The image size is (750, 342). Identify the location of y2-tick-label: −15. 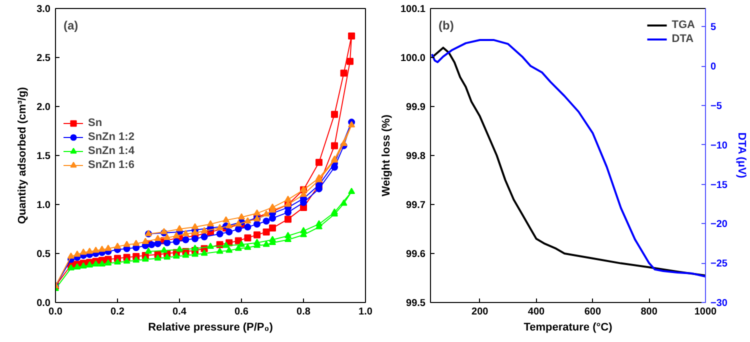
(719, 185).